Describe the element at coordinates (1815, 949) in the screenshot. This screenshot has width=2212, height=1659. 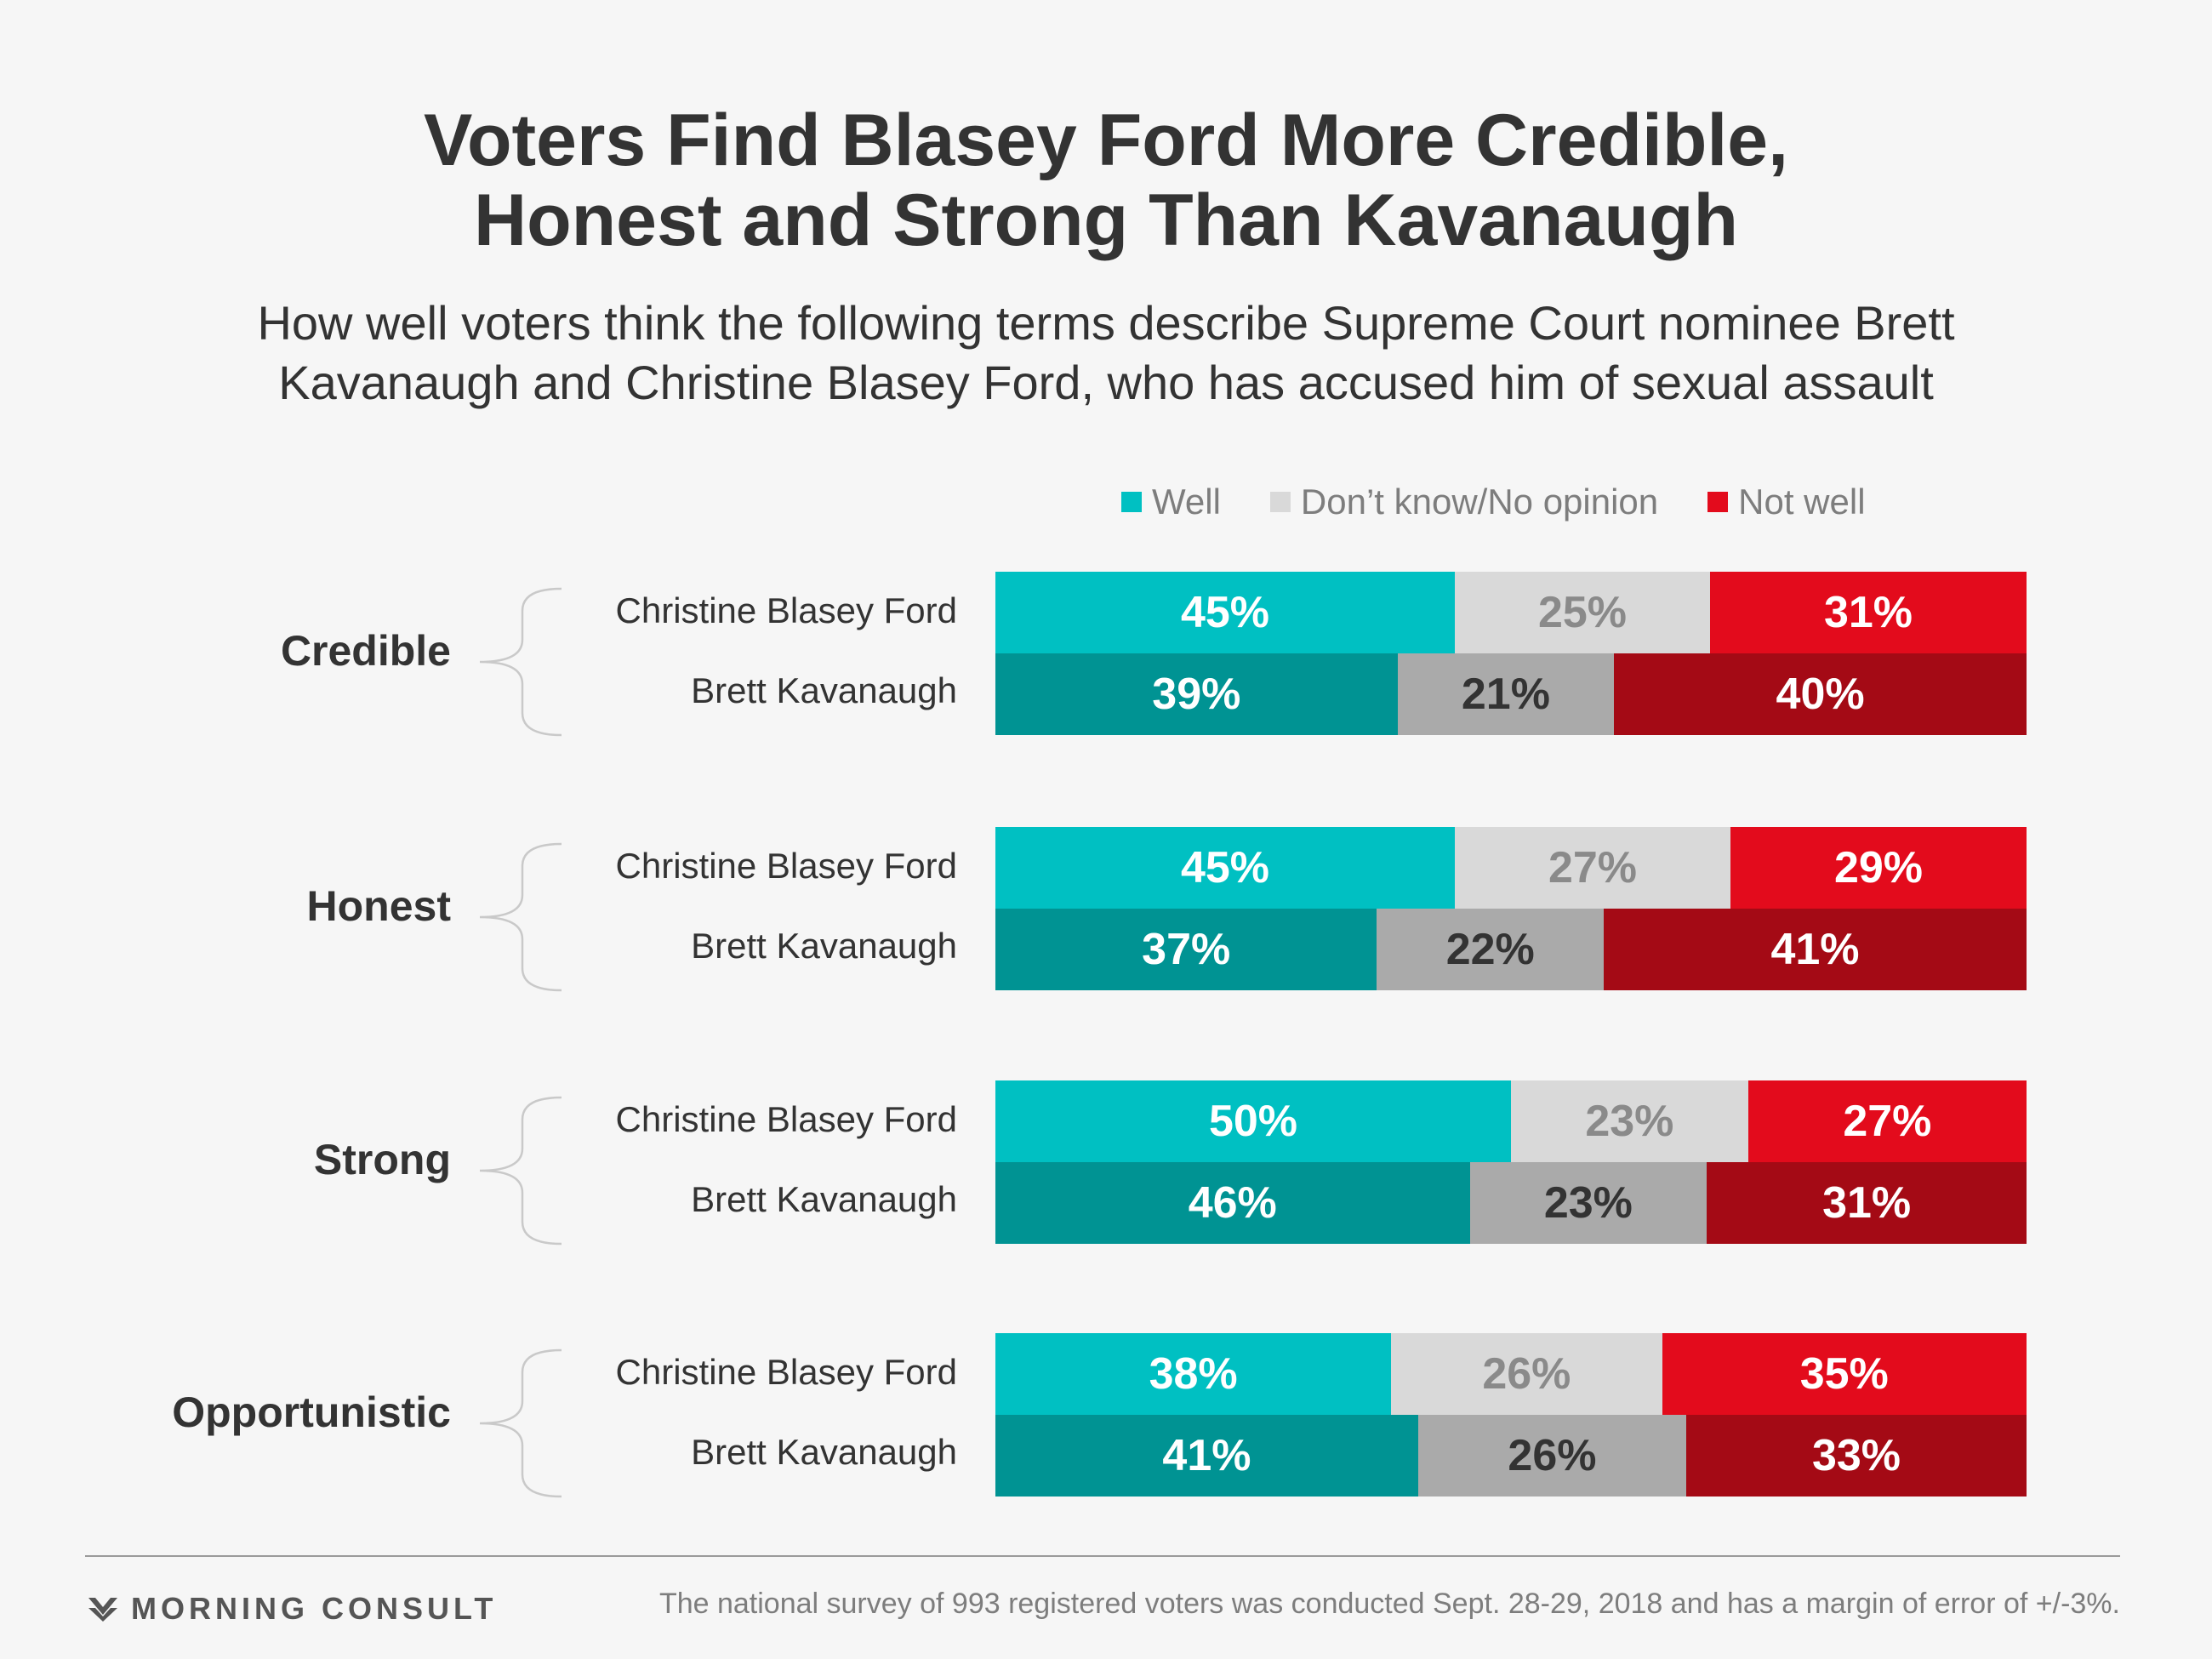
I see `bar-segment-honest-kavanaugh-not-well: 41%` at that location.